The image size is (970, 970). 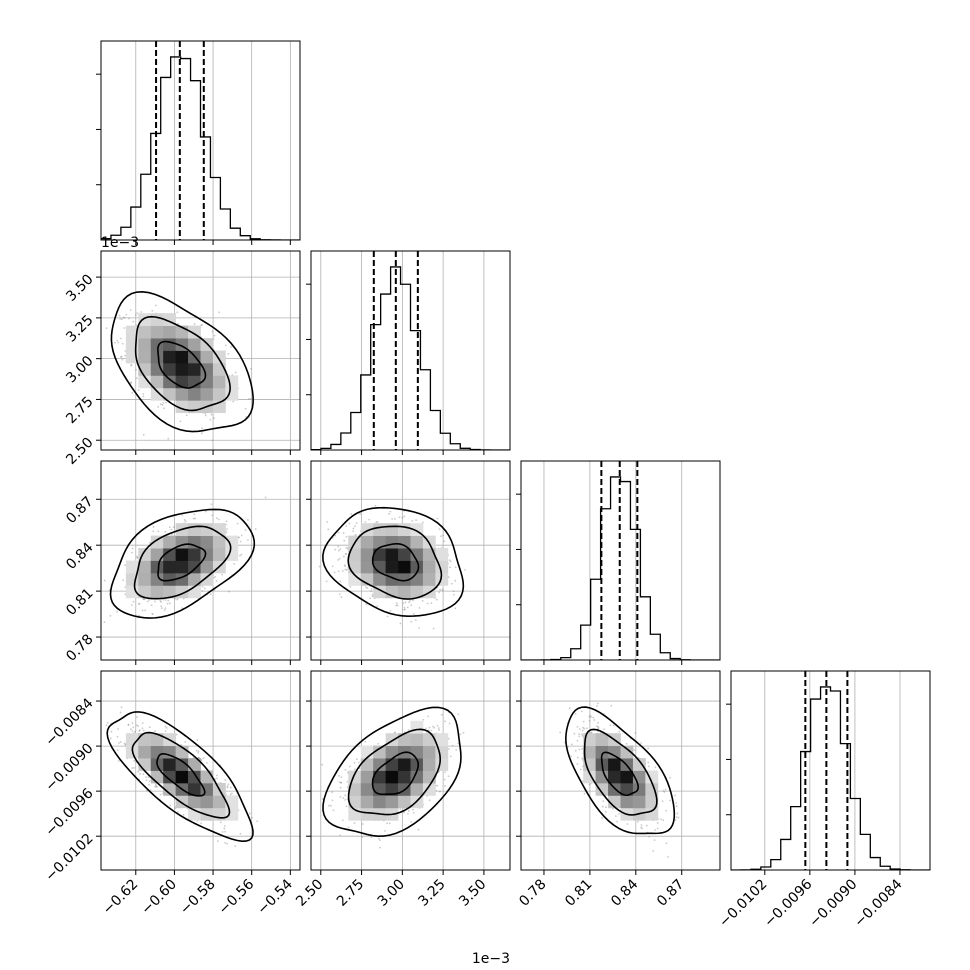 What do you see at coordinates (624, 892) in the screenshot?
I see `x-tick-label-2-2: 0.84` at bounding box center [624, 892].